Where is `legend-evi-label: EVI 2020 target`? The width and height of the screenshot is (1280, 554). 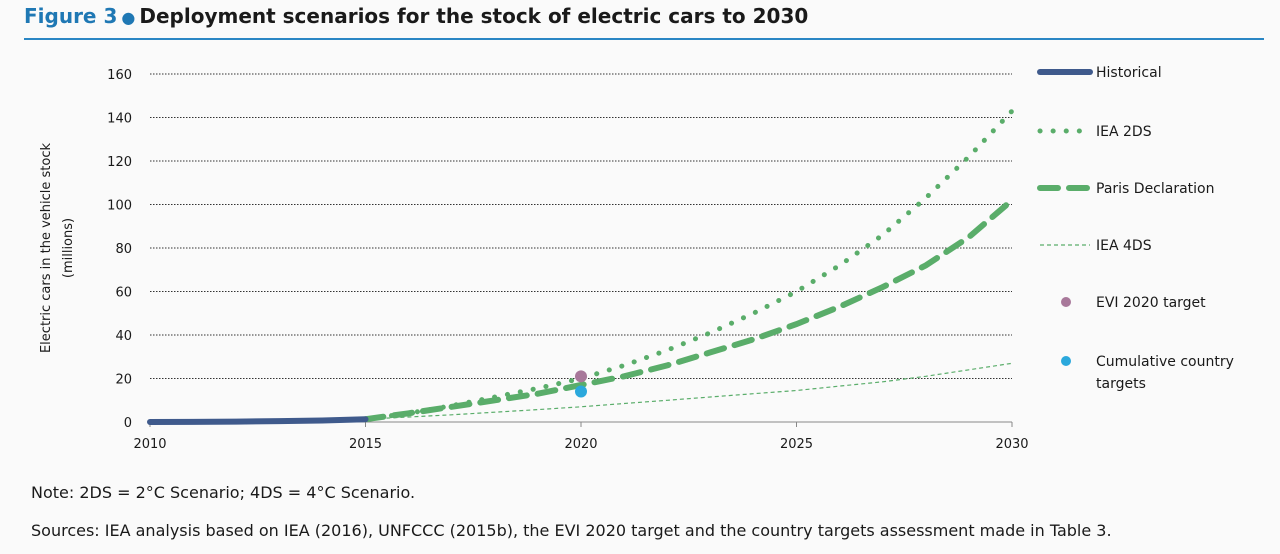 legend-evi-label: EVI 2020 target is located at coordinates (1151, 303).